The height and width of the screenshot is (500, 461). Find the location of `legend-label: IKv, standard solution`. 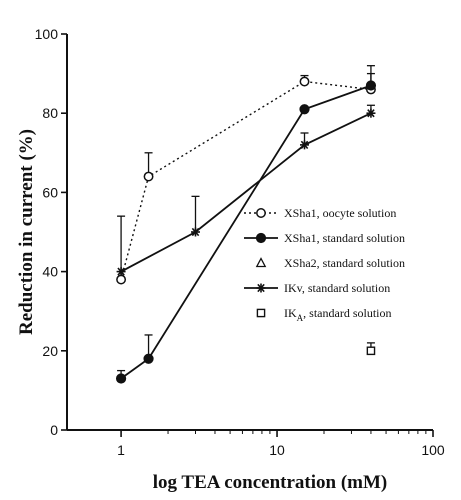

legend-label: IKv, standard solution is located at coordinates (337, 288).